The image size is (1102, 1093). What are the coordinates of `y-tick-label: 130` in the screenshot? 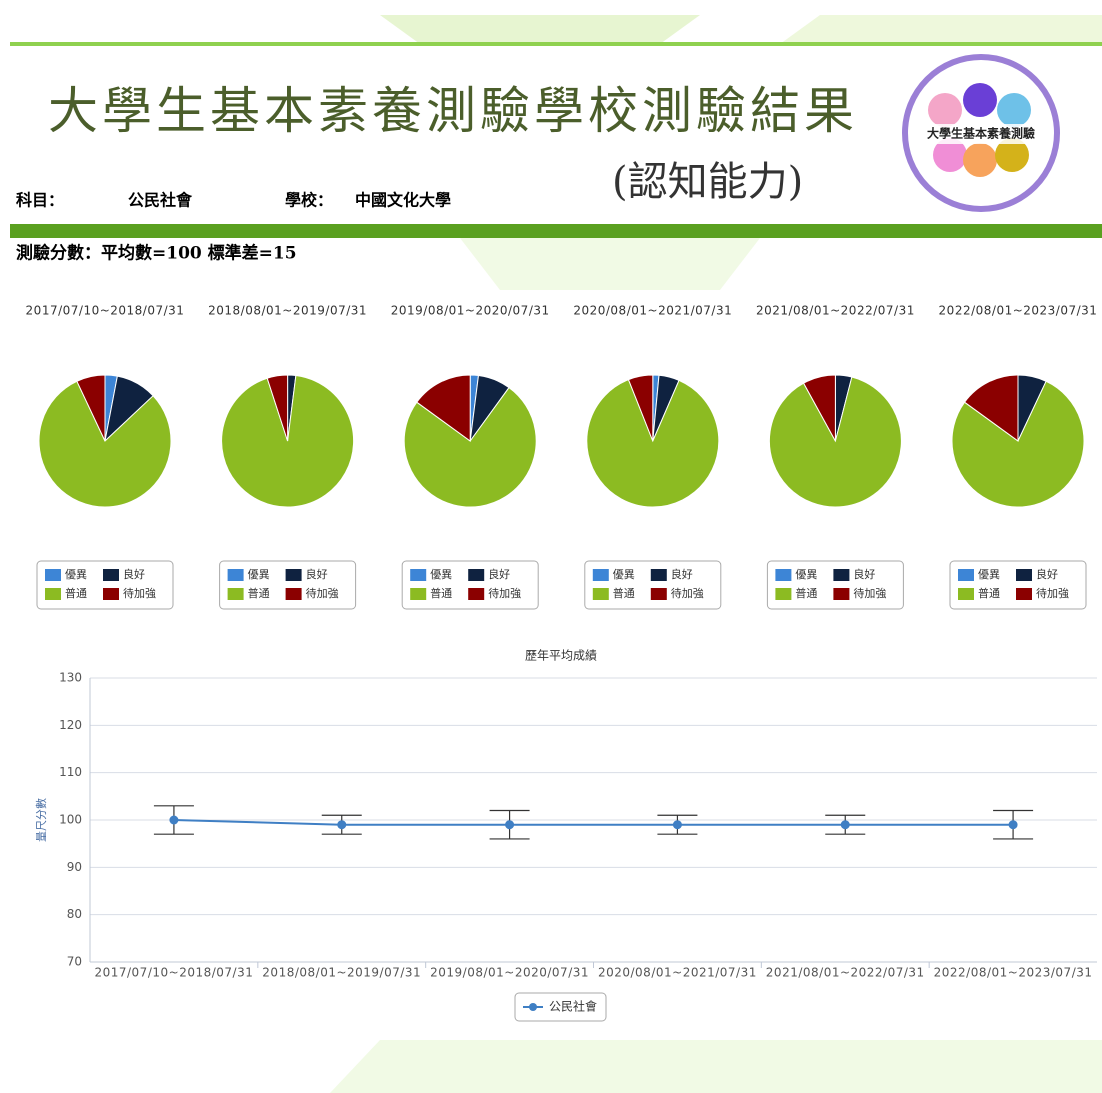 It's located at (70, 678).